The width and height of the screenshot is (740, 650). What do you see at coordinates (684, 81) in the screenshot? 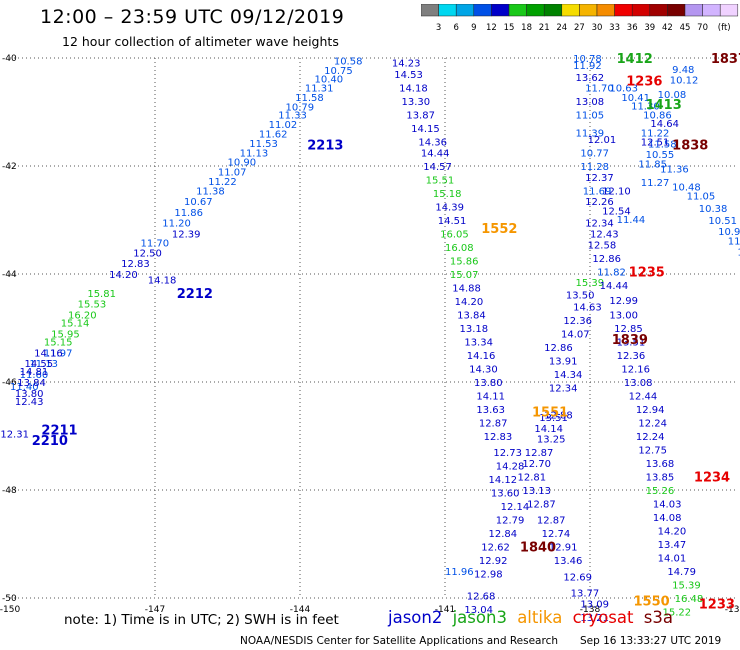
I see `swh-value-jason2: 10.12` at bounding box center [684, 81].